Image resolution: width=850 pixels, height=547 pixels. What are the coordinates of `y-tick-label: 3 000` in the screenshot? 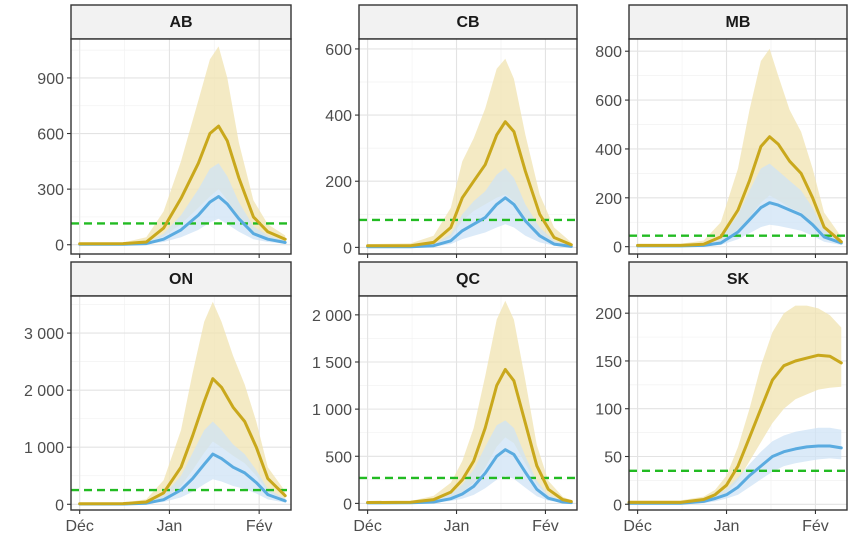 It's located at (44, 334).